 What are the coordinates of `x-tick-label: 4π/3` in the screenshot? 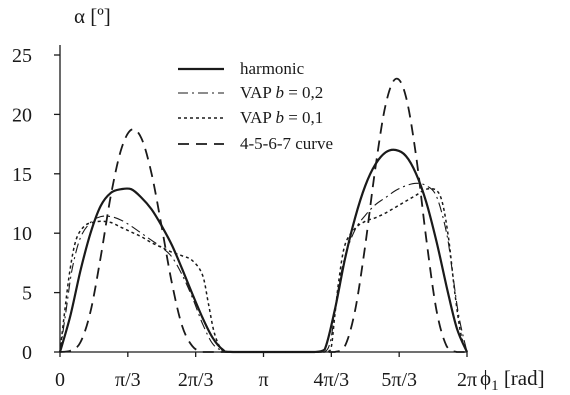 It's located at (331, 380).